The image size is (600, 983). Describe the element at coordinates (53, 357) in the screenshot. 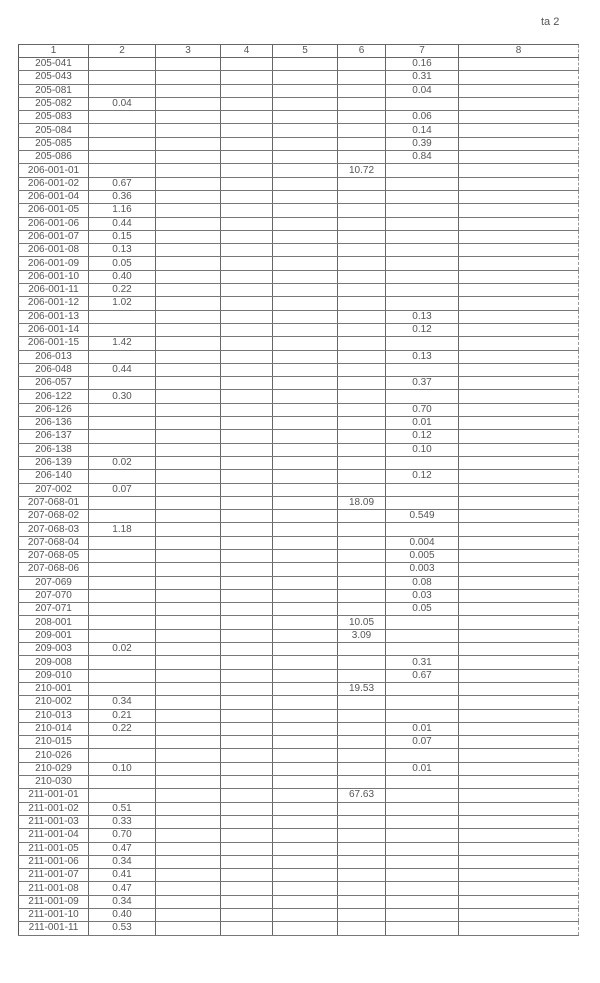

I see `row-code-cell: 206-013` at that location.